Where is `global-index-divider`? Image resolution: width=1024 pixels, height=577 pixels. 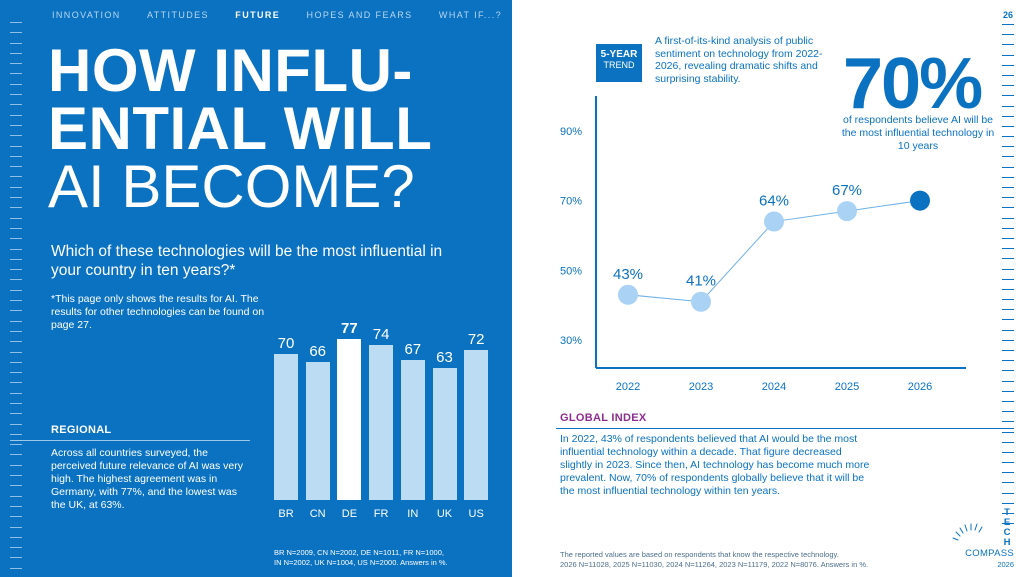 global-index-divider is located at coordinates (785, 428).